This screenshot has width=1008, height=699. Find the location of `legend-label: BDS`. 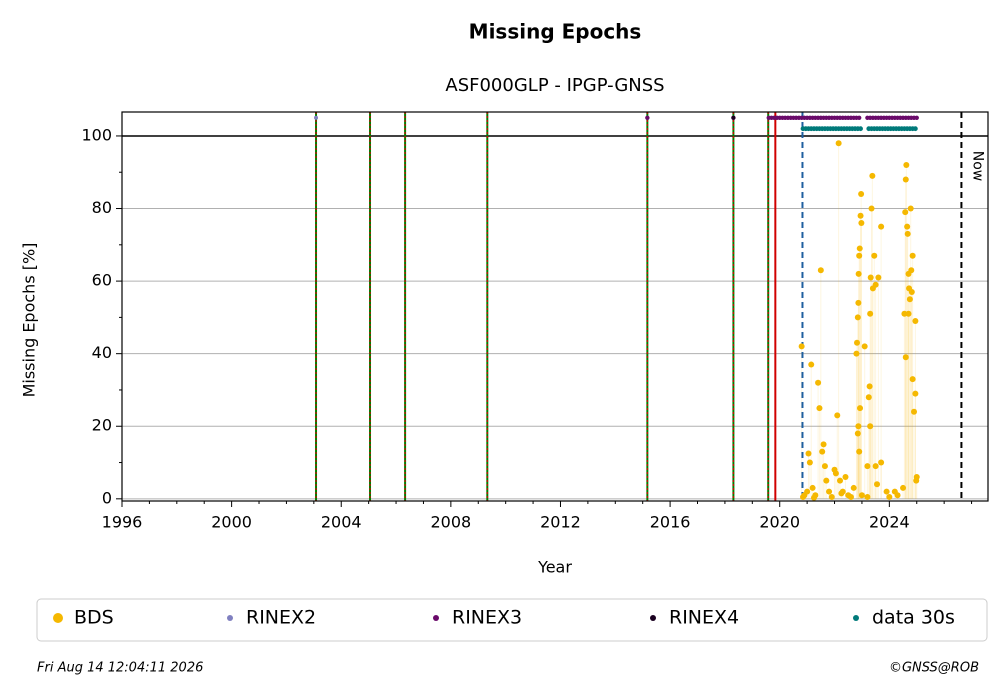

legend-label: BDS is located at coordinates (94, 618).